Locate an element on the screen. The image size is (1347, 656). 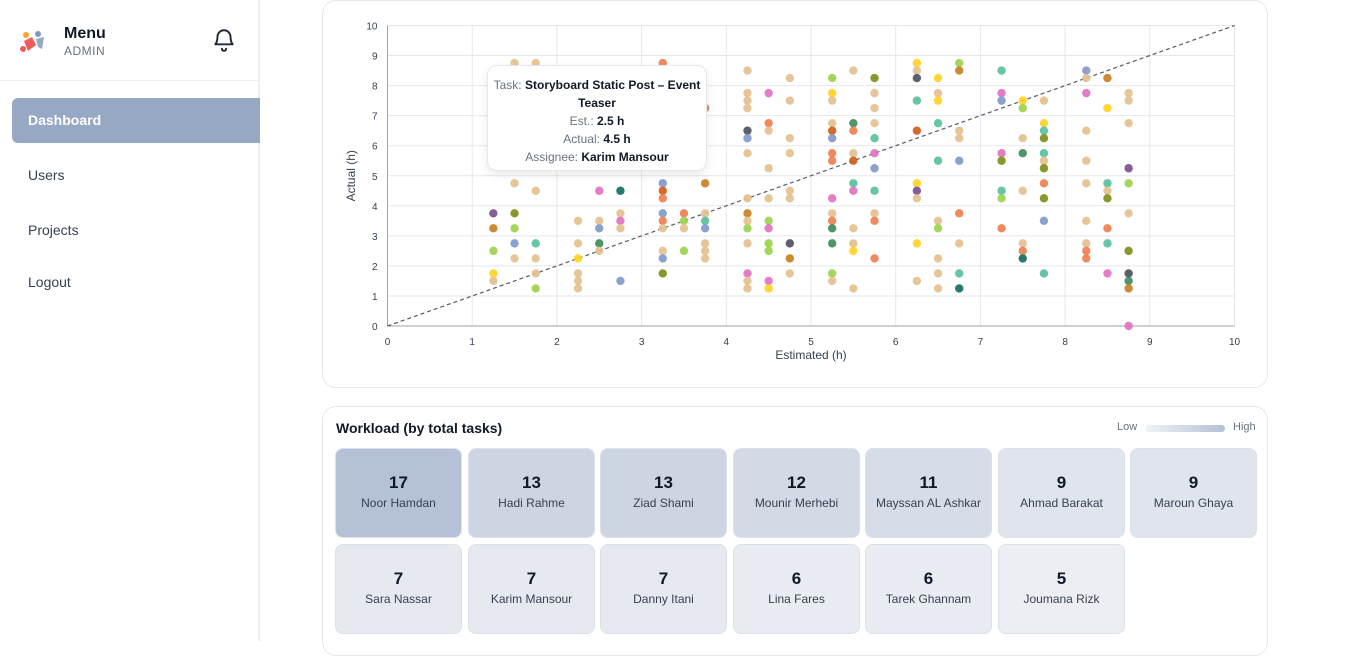
y-tick-label: 4 is located at coordinates (375, 207).